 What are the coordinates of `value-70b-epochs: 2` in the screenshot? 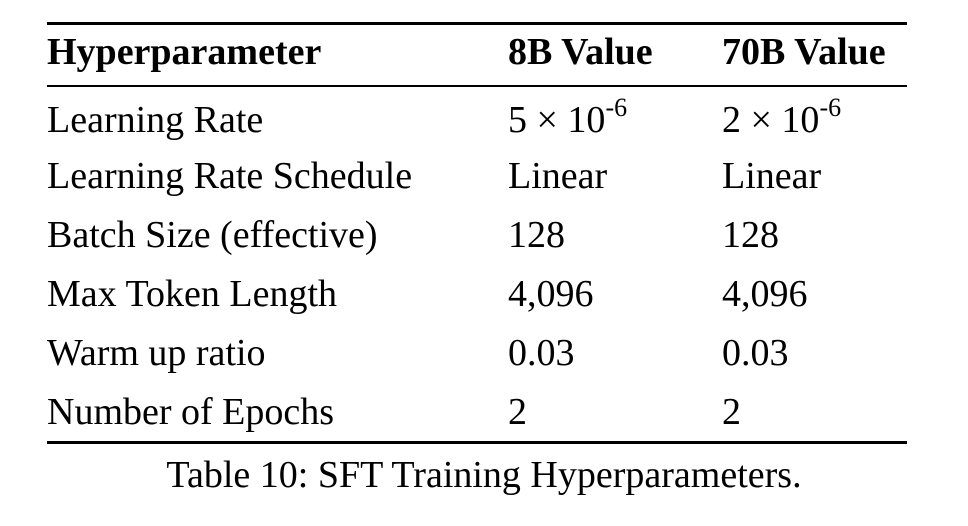 It's located at (731, 411).